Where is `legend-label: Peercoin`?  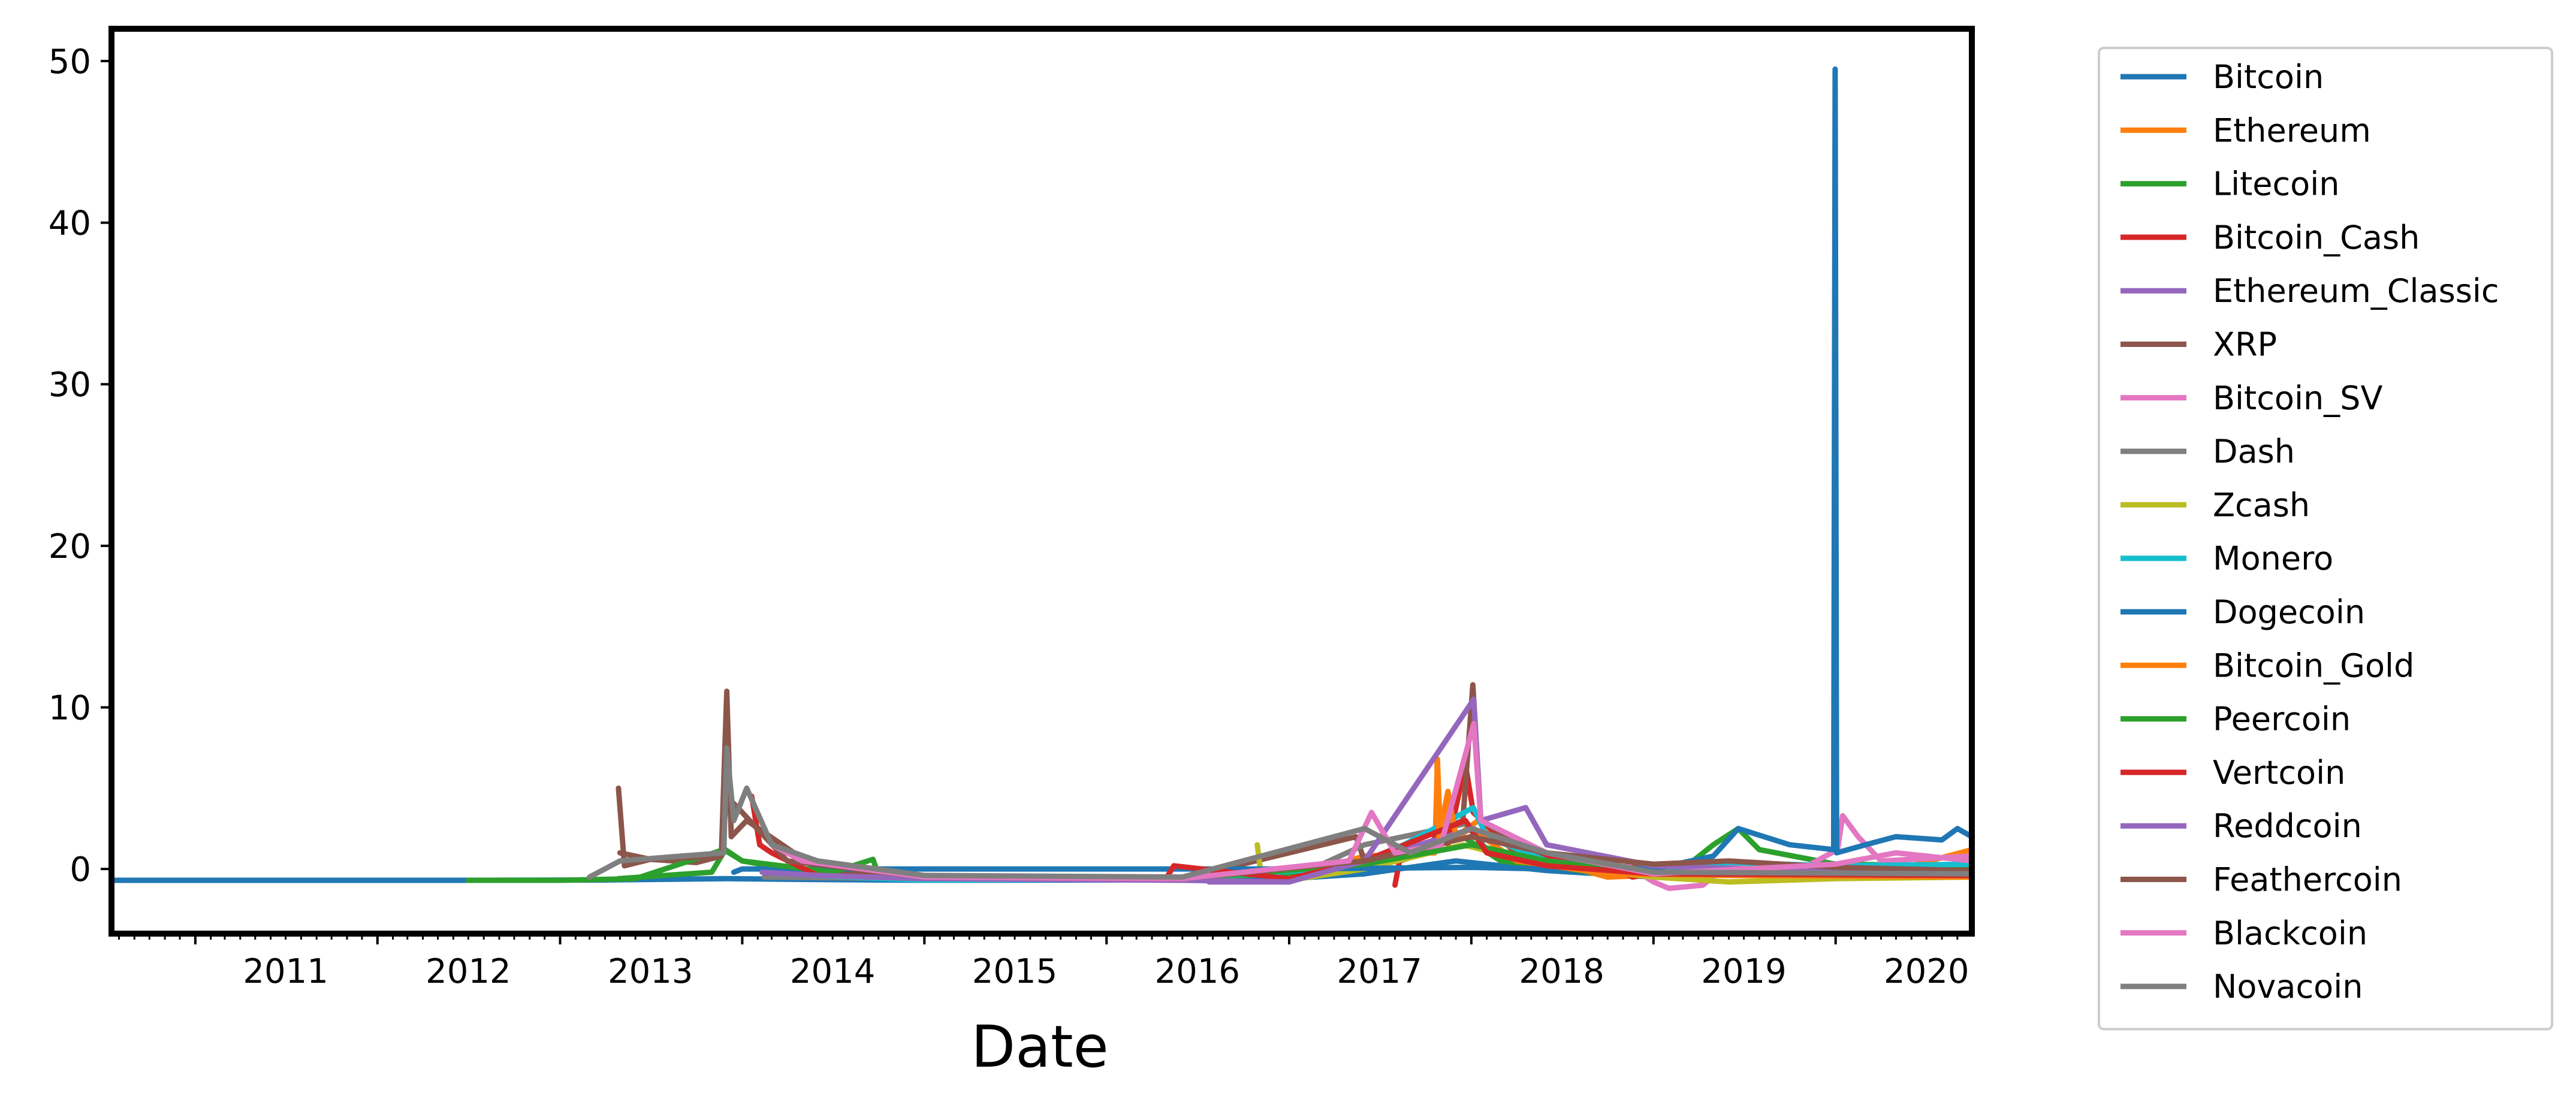 legend-label: Peercoin is located at coordinates (2282, 719).